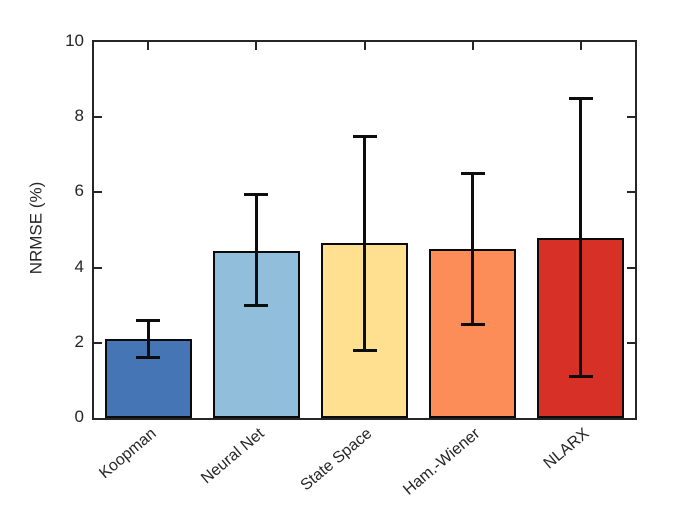  What do you see at coordinates (79, 190) in the screenshot?
I see `y-tick-label-6: 6` at bounding box center [79, 190].